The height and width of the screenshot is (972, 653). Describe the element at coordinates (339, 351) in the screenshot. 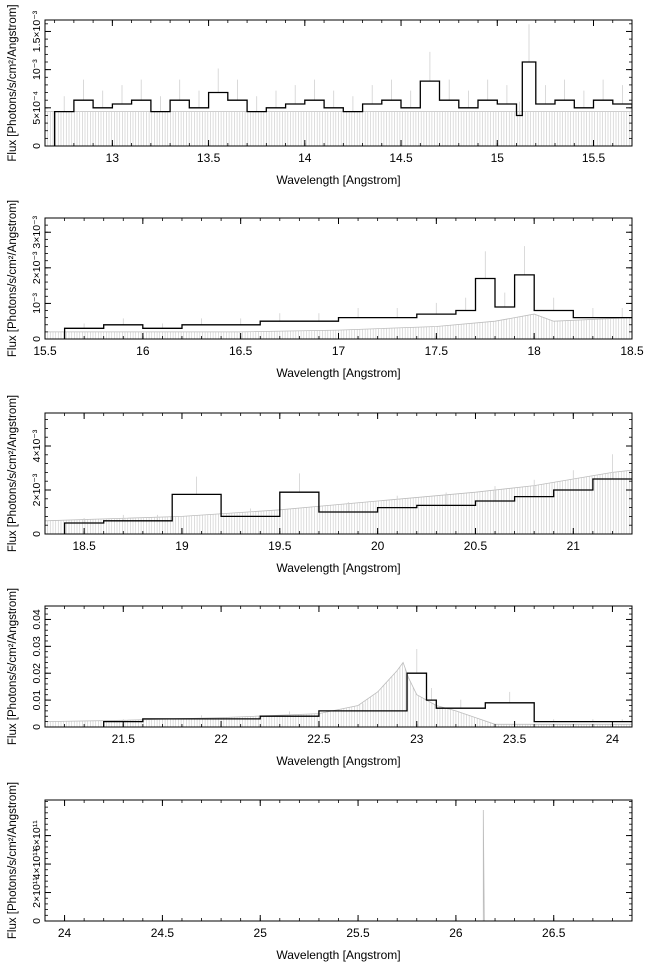

I see `chart-2-x-tick-label: 17` at that location.